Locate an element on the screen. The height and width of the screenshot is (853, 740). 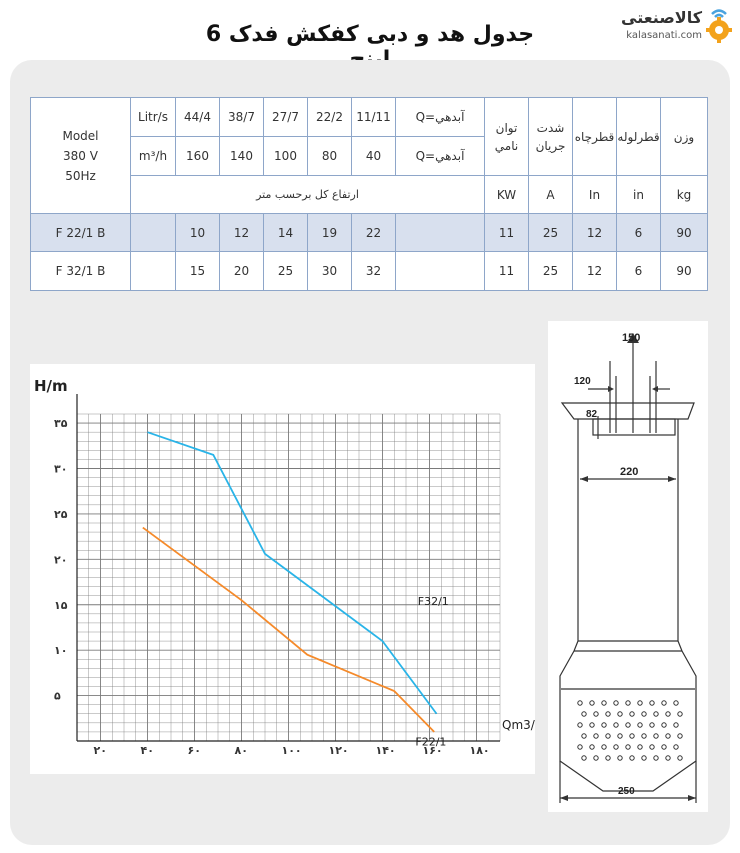
x-tick-label: ۱۴۰ is located at coordinates (386, 750).